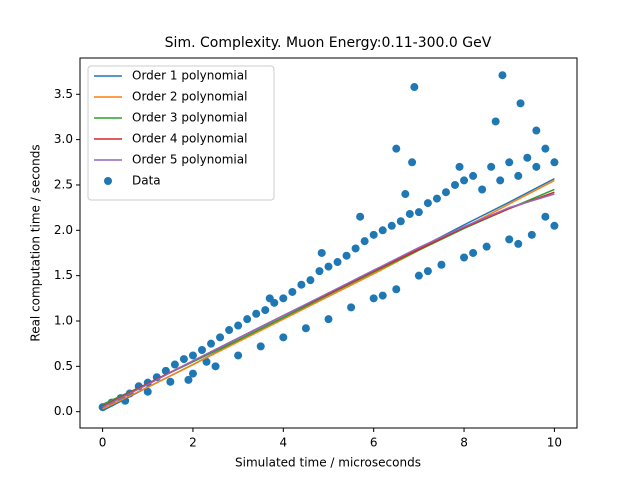  What do you see at coordinates (63, 320) in the screenshot?
I see `y-tick-label: 1.0` at bounding box center [63, 320].